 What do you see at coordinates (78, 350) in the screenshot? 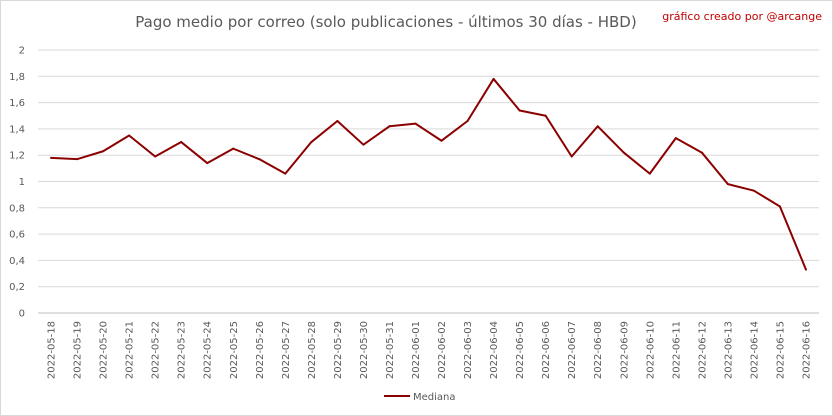
I see `x-tick-label: 2022-05-19` at bounding box center [78, 350].